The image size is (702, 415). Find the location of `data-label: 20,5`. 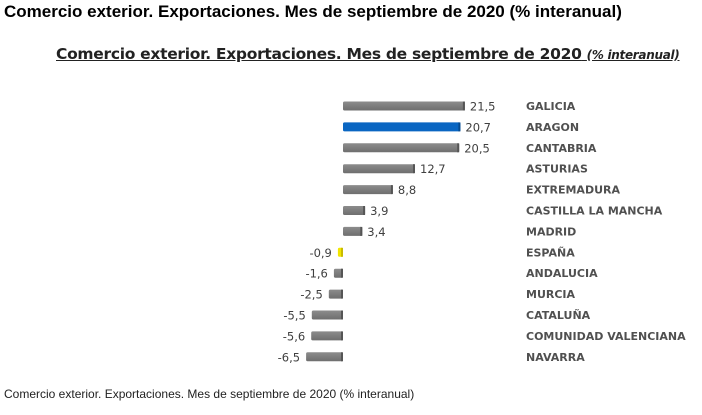

data-label: 20,5 is located at coordinates (477, 148).